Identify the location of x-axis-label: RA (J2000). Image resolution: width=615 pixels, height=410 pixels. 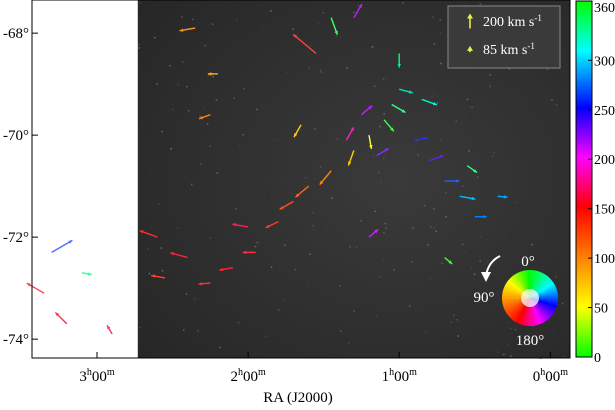
(298, 398).